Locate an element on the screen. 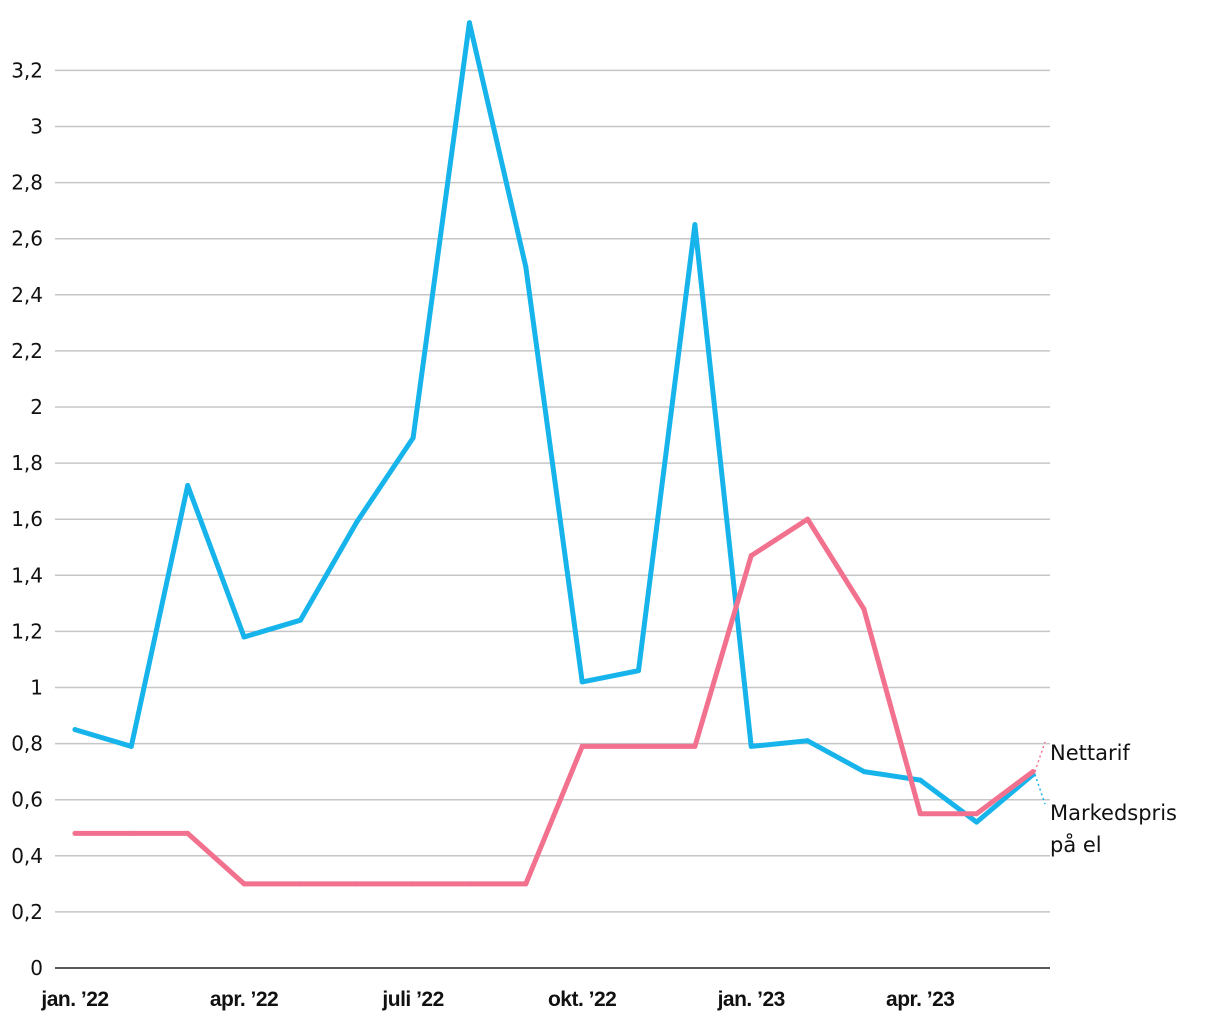 This screenshot has height=1020, width=1220. y-tick-label: 2,6 is located at coordinates (27, 239).